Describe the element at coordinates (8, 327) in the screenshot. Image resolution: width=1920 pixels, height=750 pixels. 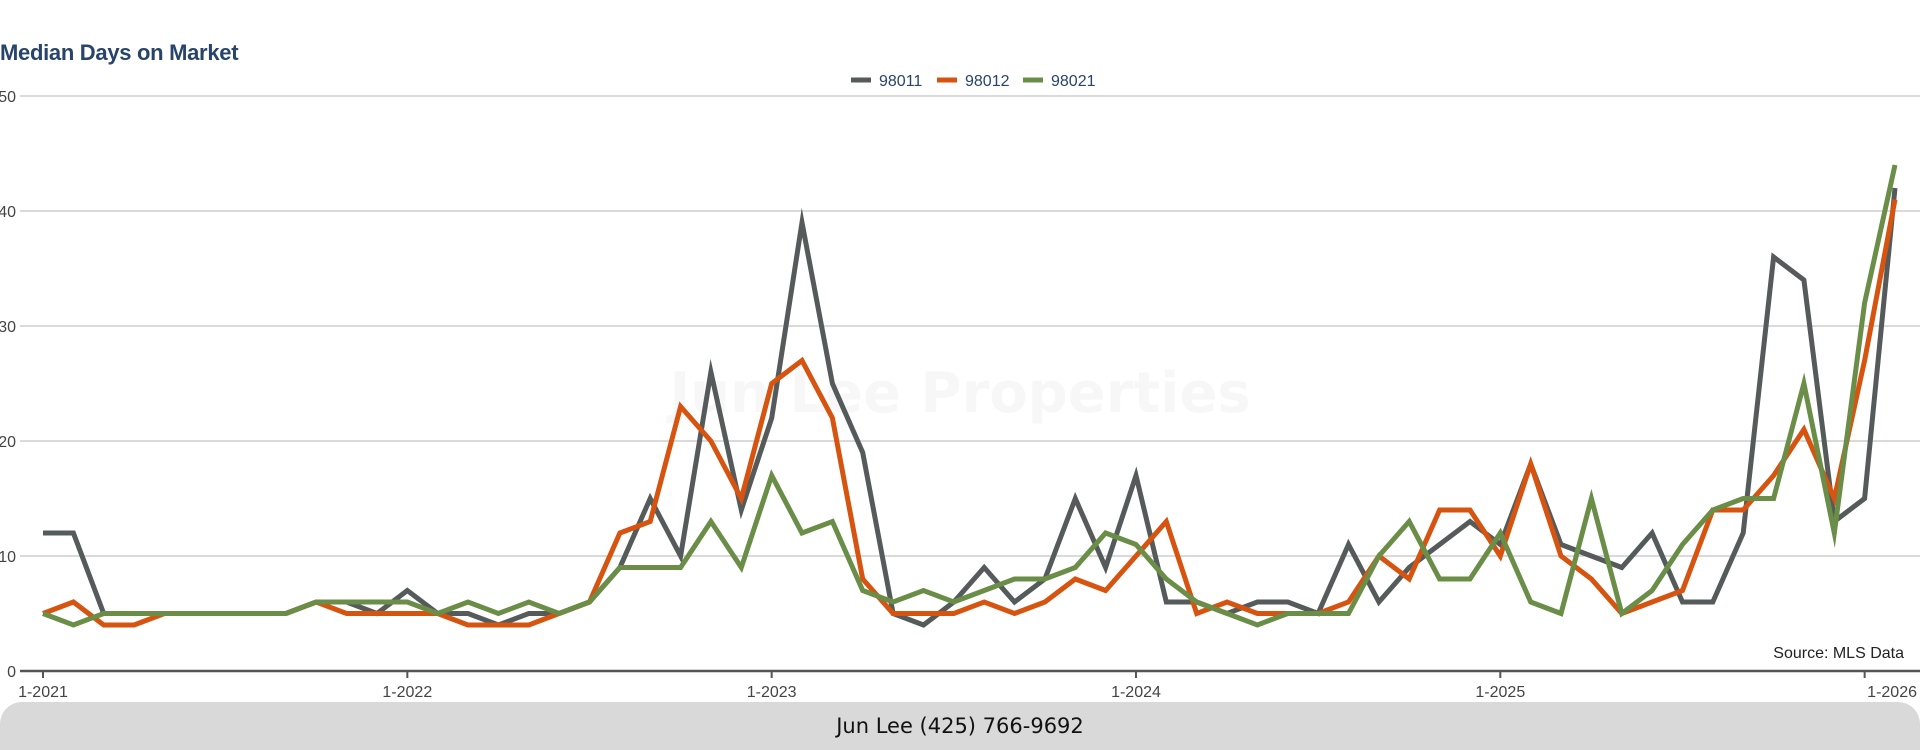
I see `y-tick-label: 30` at that location.